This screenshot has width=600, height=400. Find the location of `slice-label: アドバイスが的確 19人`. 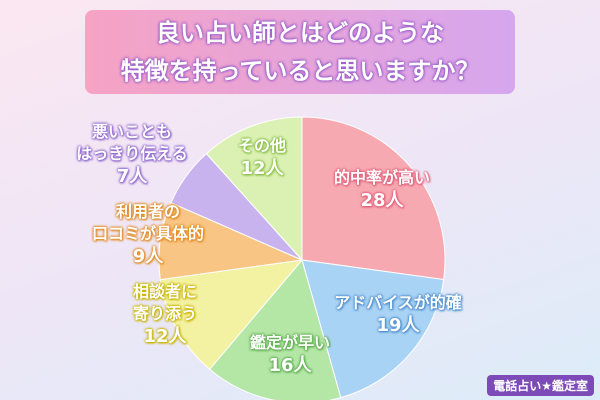

slice-label: アドバイスが的確 19人 is located at coordinates (398, 315).